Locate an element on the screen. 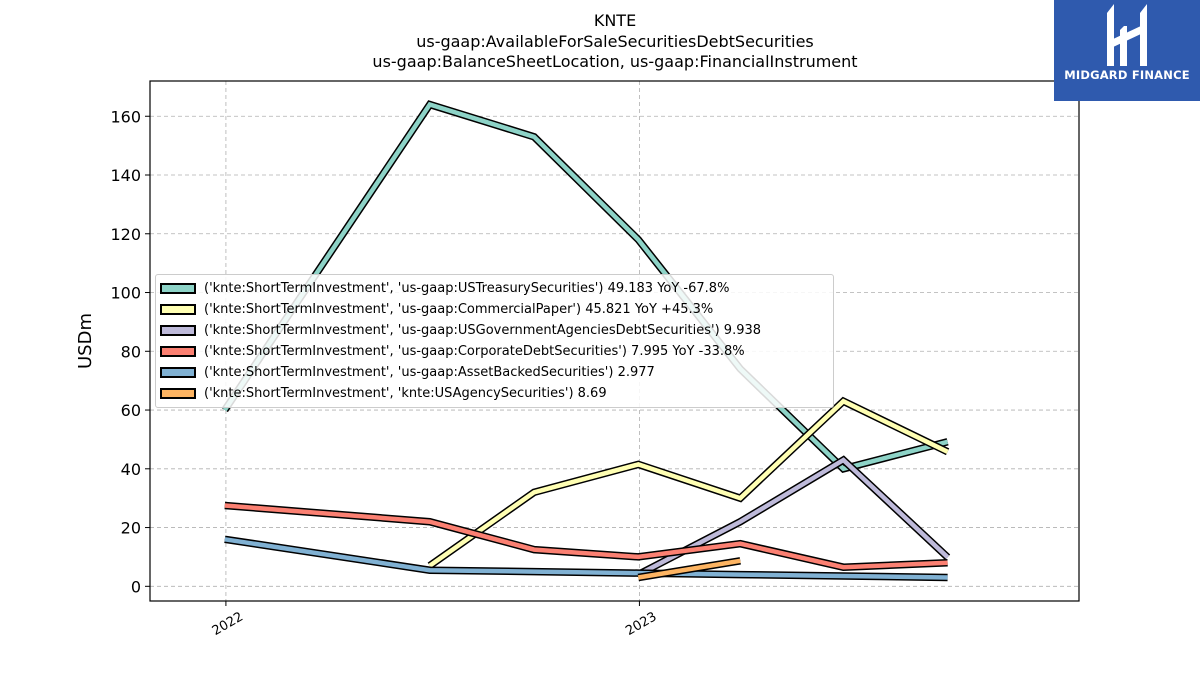 The height and width of the screenshot is (675, 1200). y-tick-label: 20 is located at coordinates (131, 528).